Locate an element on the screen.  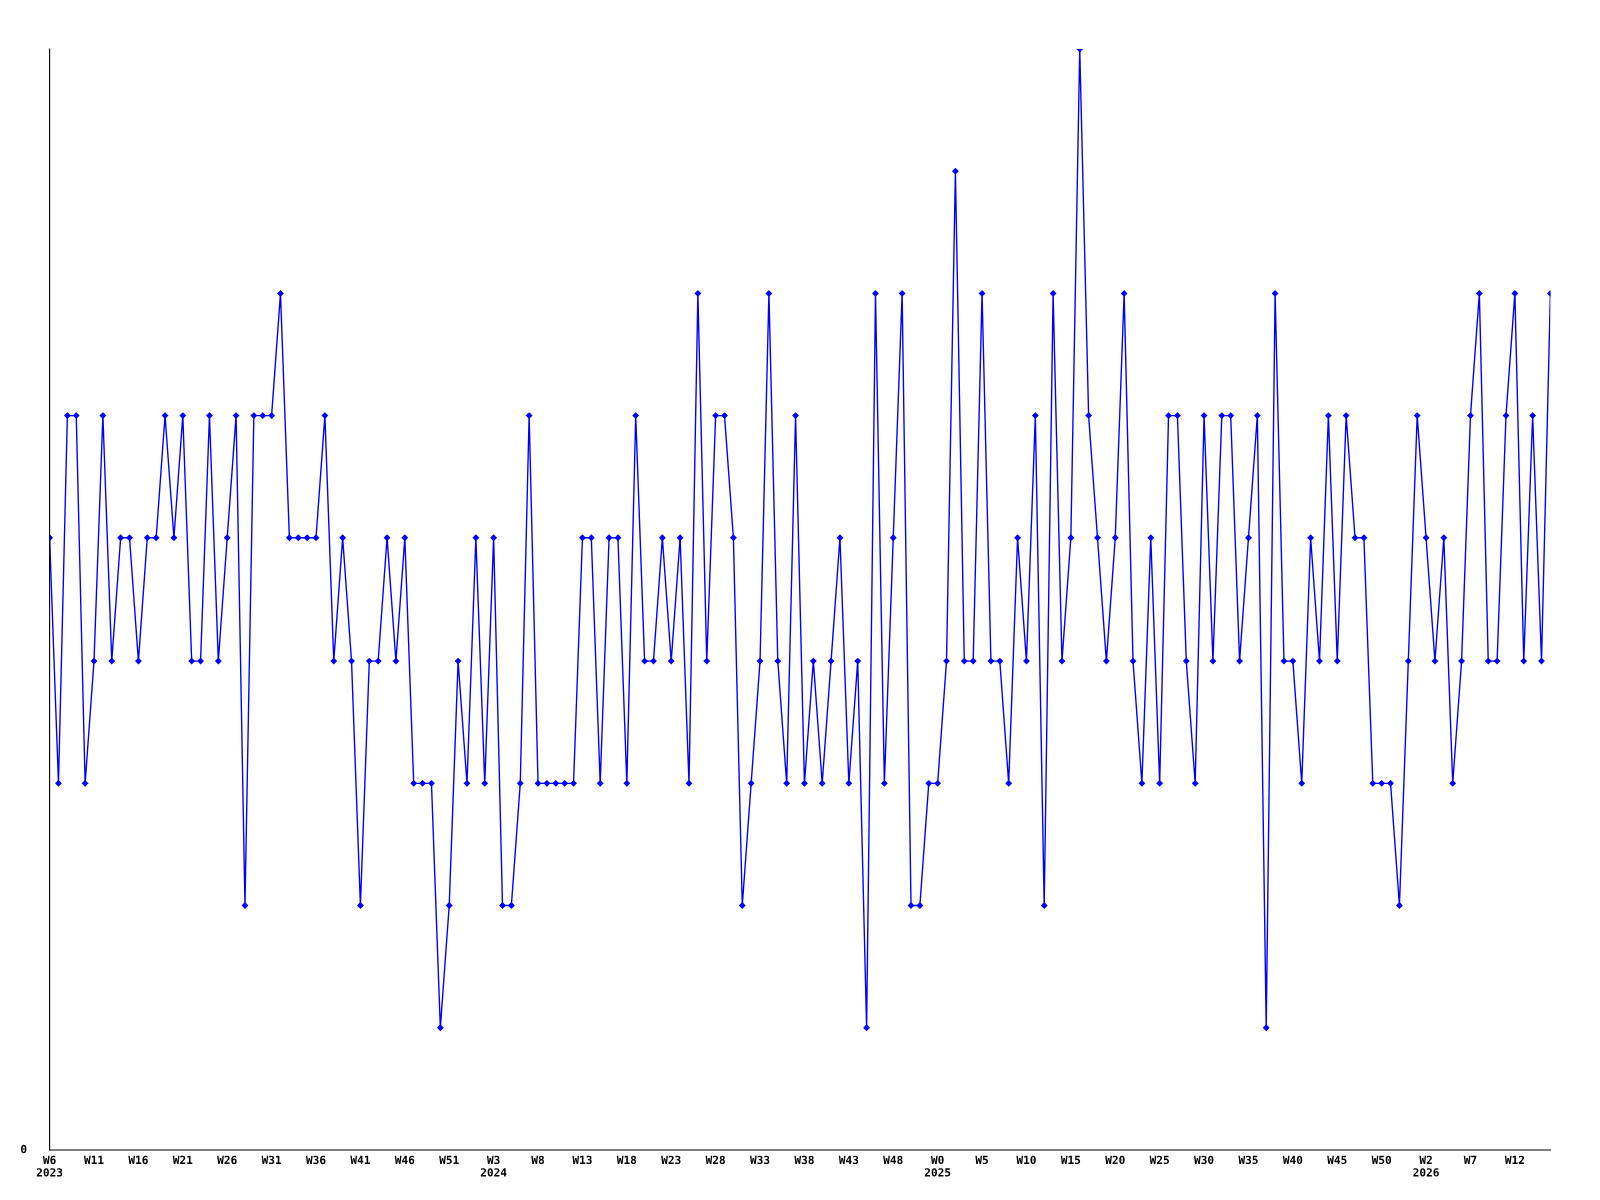
x-tick-label: W38 is located at coordinates (804, 1160).